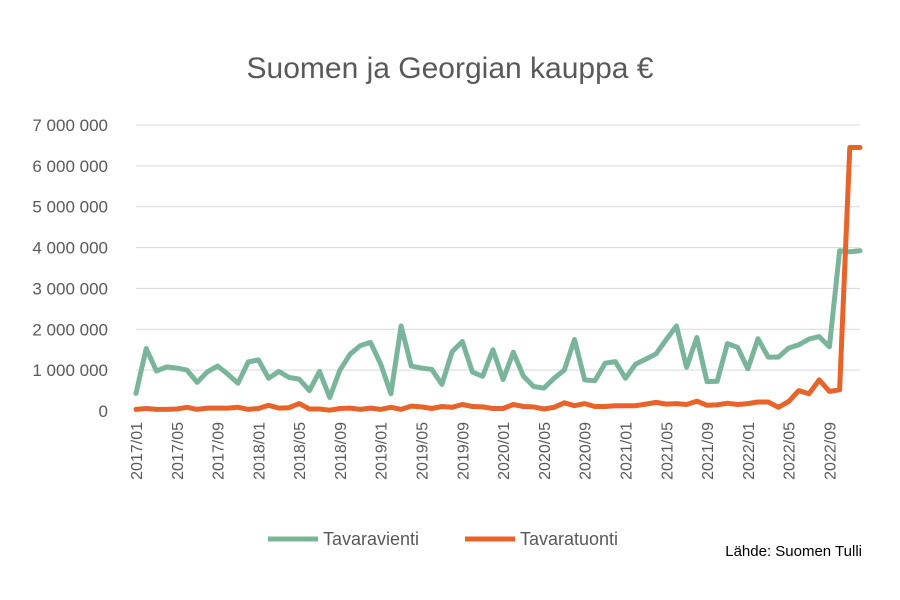  I want to click on source-note: Lähde: Suomen Tulli, so click(793, 551).